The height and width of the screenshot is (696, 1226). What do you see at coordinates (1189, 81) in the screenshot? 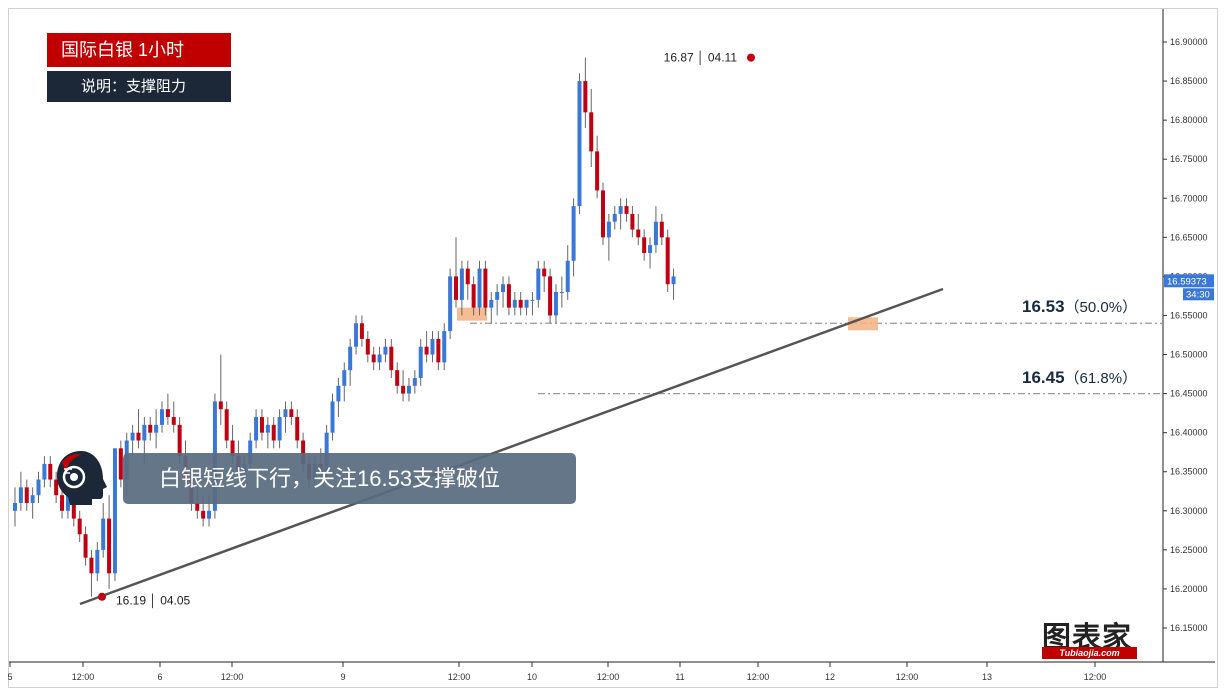
I see `y-tick-label: 16.85000` at bounding box center [1189, 81].